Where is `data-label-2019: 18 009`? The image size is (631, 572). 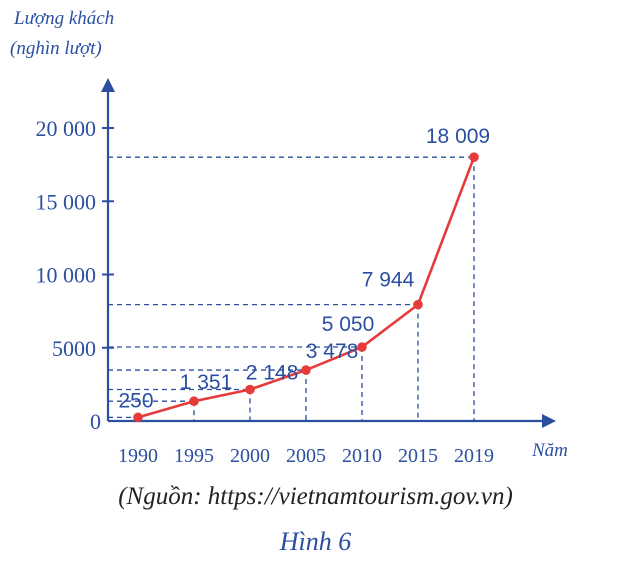 data-label-2019: 18 009 is located at coordinates (458, 136).